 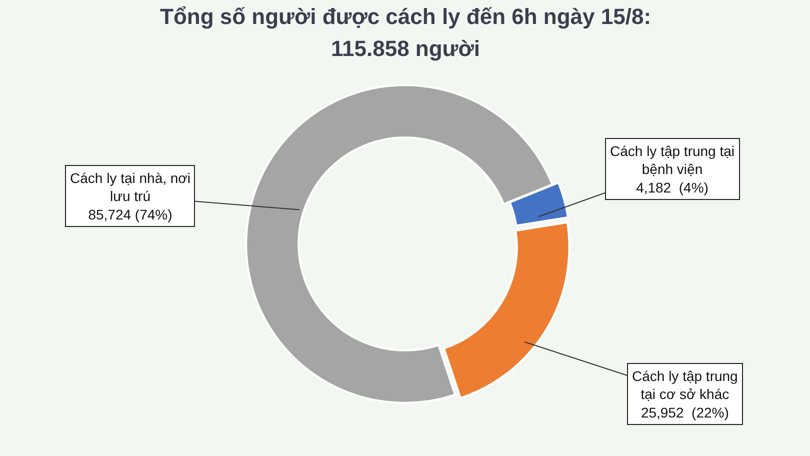 What do you see at coordinates (406, 16) in the screenshot?
I see `chart-title: Tổng số người được cách ly đến 6h ngày 15/8:` at bounding box center [406, 16].